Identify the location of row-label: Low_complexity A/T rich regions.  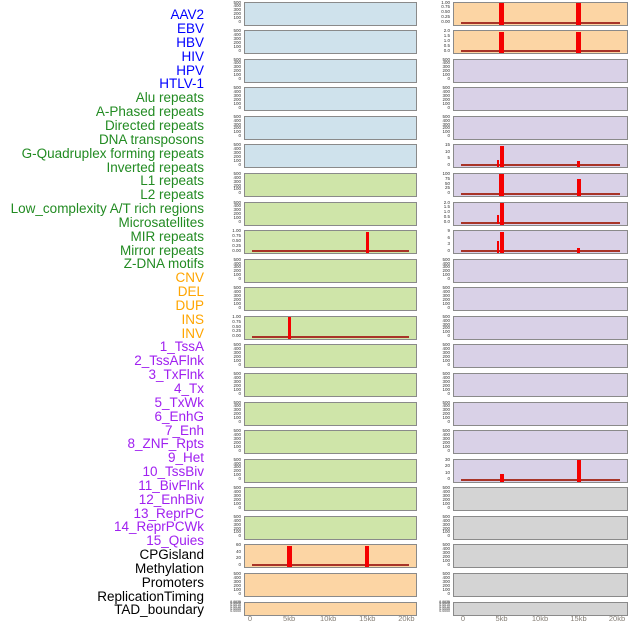
(107, 208).